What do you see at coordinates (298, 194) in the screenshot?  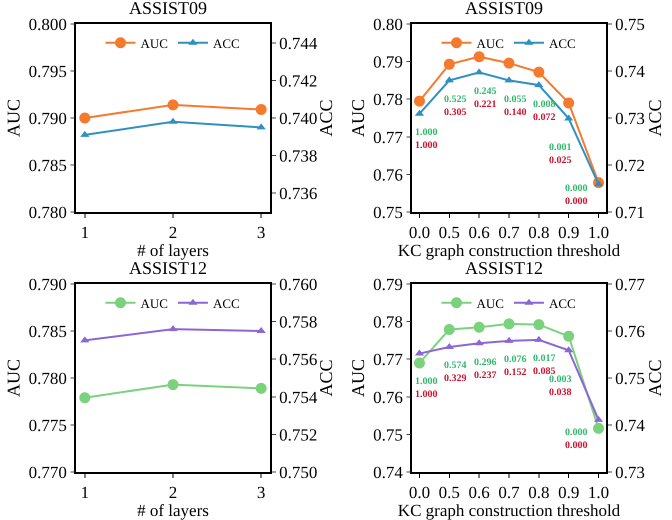 I see `y2-tick-label: 0.736` at bounding box center [298, 194].